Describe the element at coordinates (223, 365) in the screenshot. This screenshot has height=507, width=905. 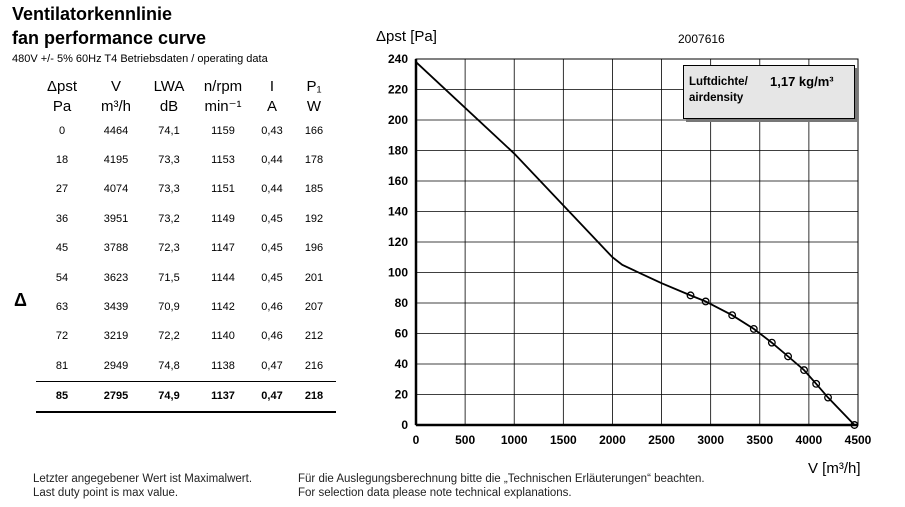
I see `table-cell: 1138` at that location.